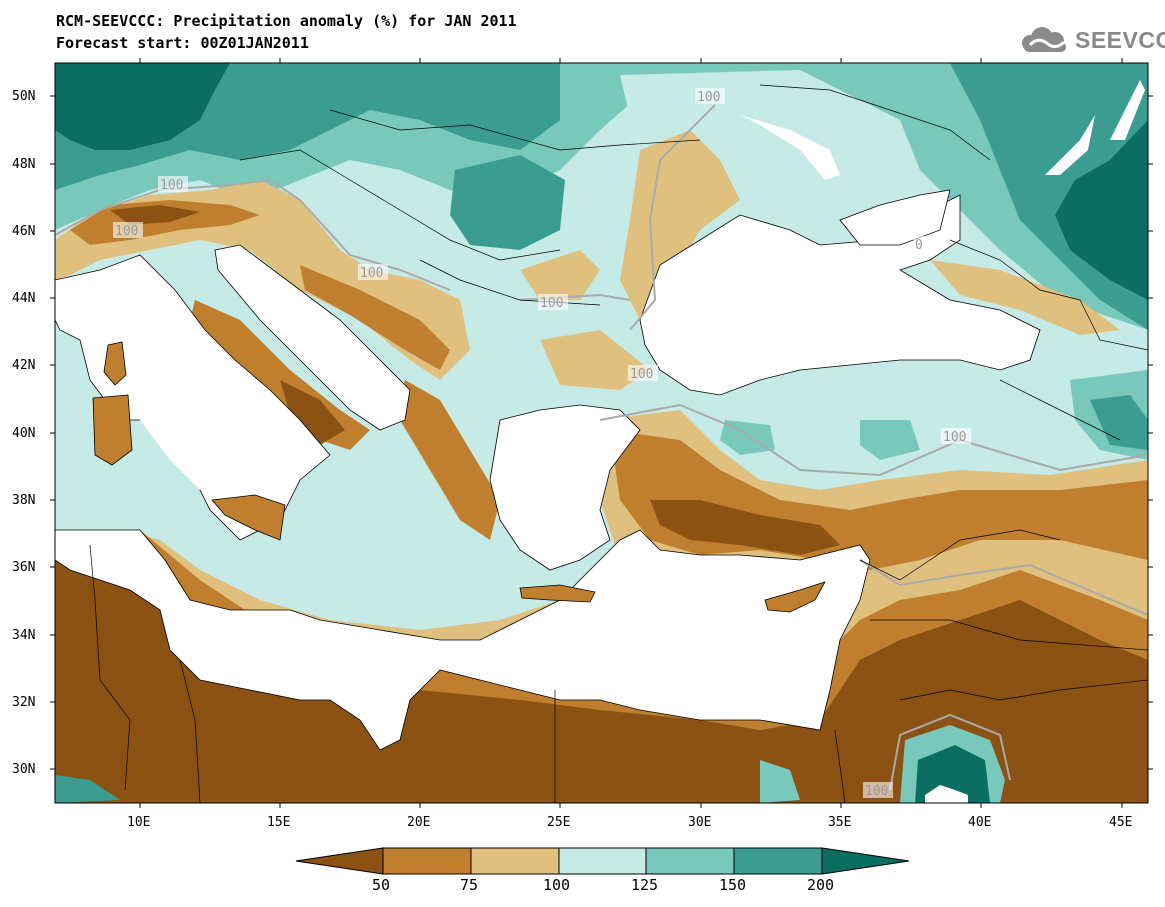 The width and height of the screenshot is (1165, 907). What do you see at coordinates (142, 106) in the screenshot?
I see `wet-extreme-nw` at bounding box center [142, 106].